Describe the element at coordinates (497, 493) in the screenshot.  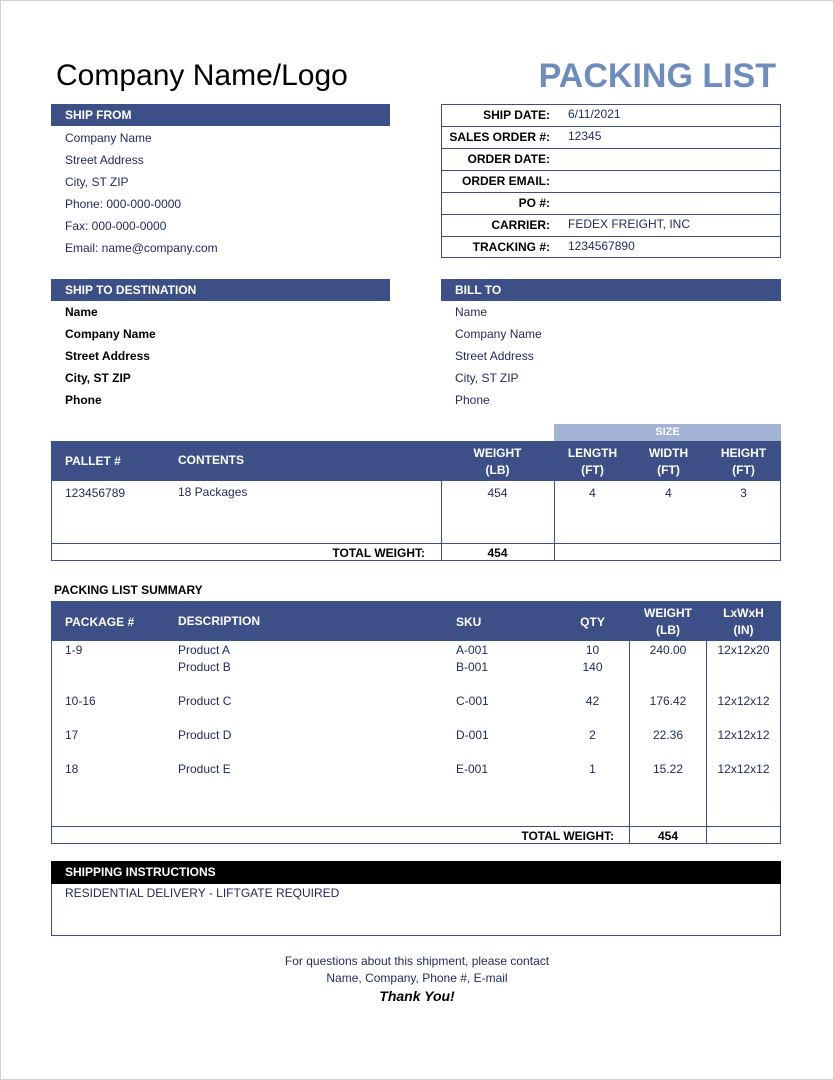
I see `pallet-weight: 454` at that location.